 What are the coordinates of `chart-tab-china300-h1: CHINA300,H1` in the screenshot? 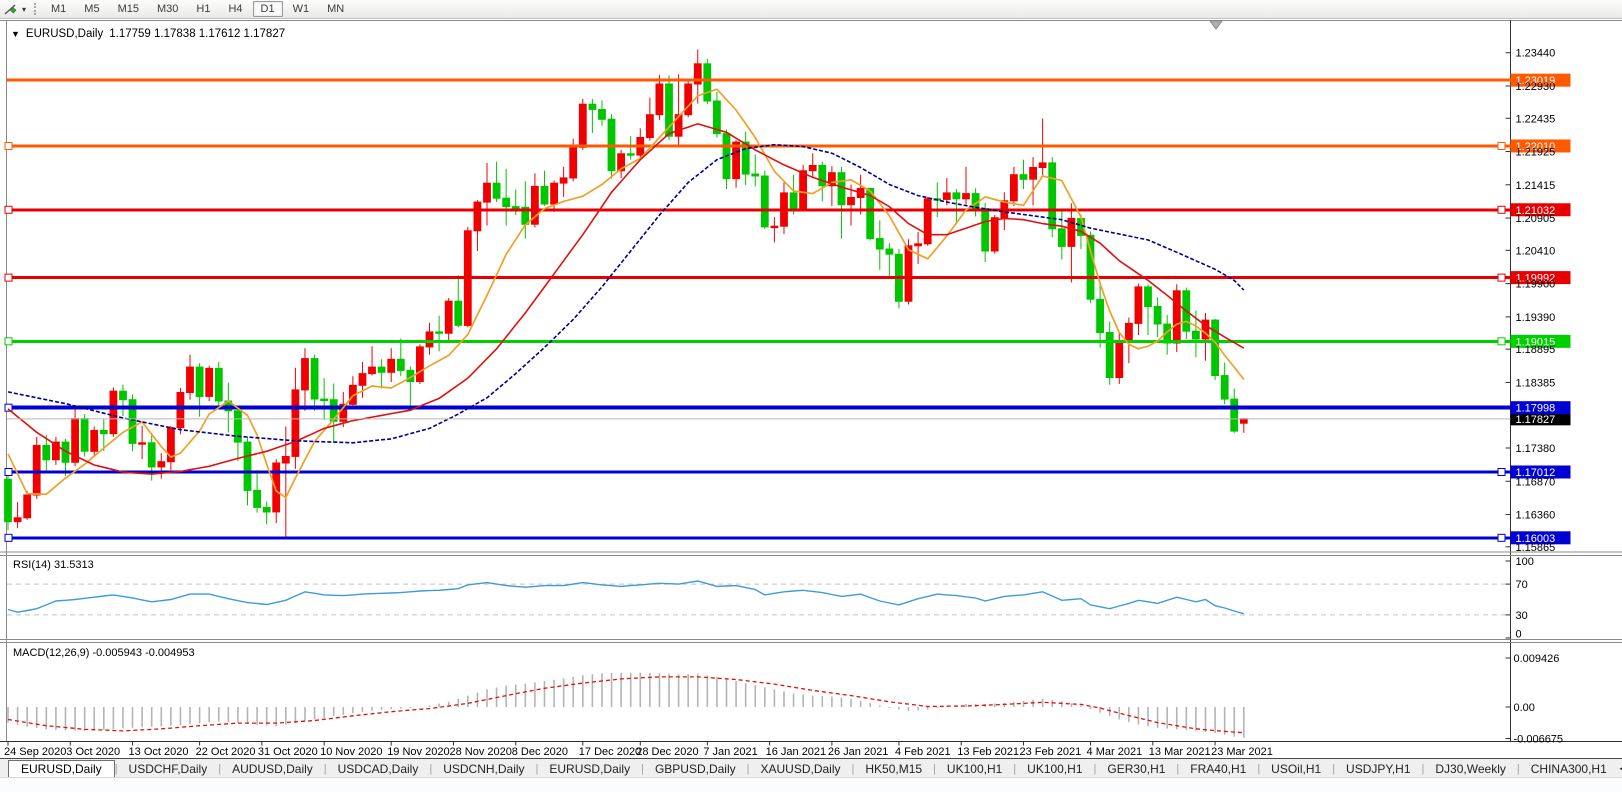 It's located at (1568, 768).